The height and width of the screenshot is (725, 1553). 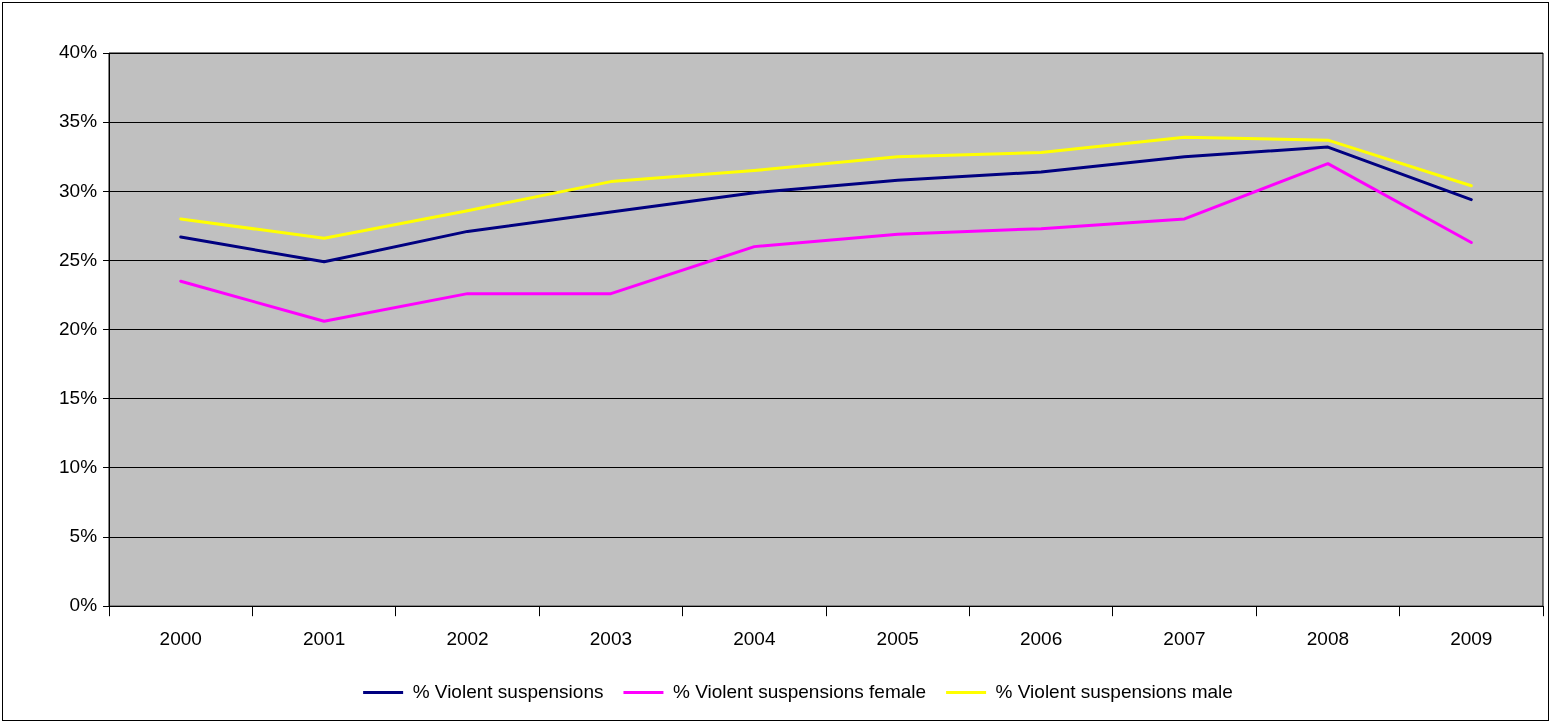 What do you see at coordinates (180, 638) in the screenshot?
I see `x-tick-label: 2000` at bounding box center [180, 638].